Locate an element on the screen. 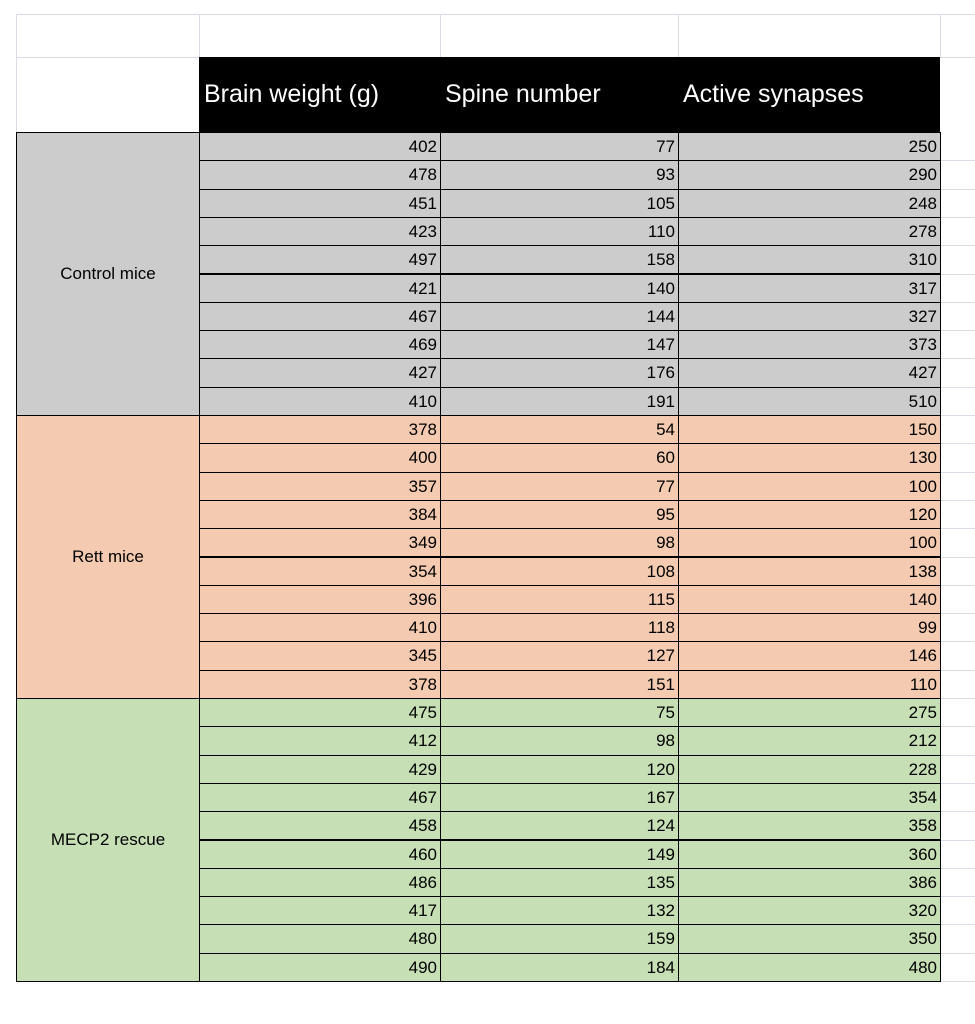 Image resolution: width=975 pixels, height=1024 pixels. cell: 184 is located at coordinates (559, 967).